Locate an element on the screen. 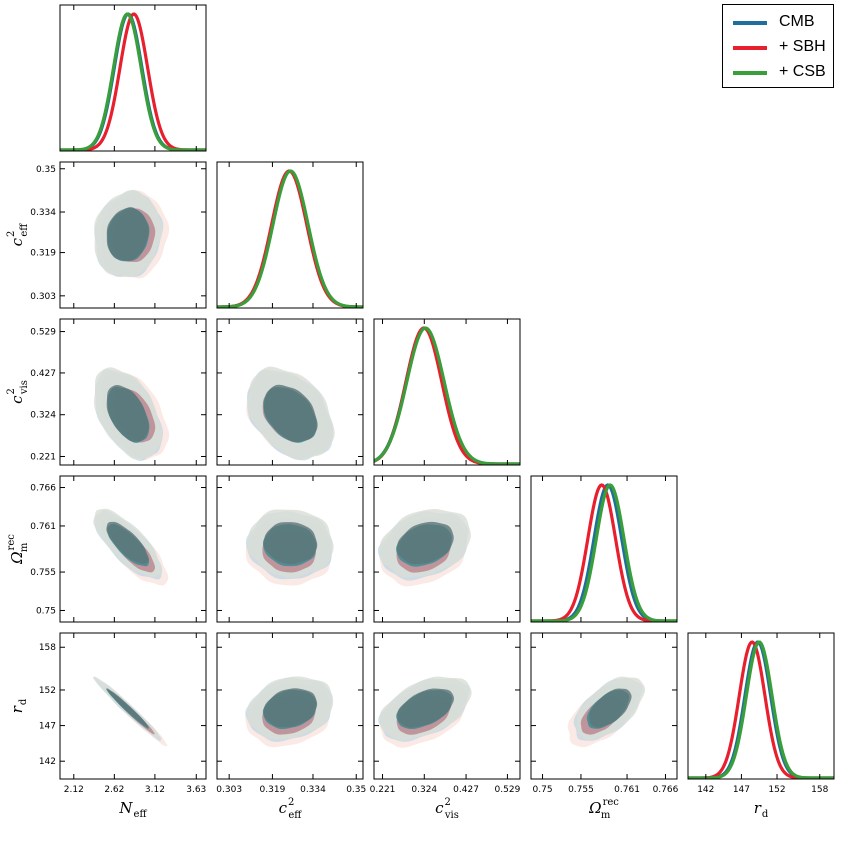 This screenshot has height=843, width=843. xtick-label-om: 0.755 is located at coordinates (581, 790).